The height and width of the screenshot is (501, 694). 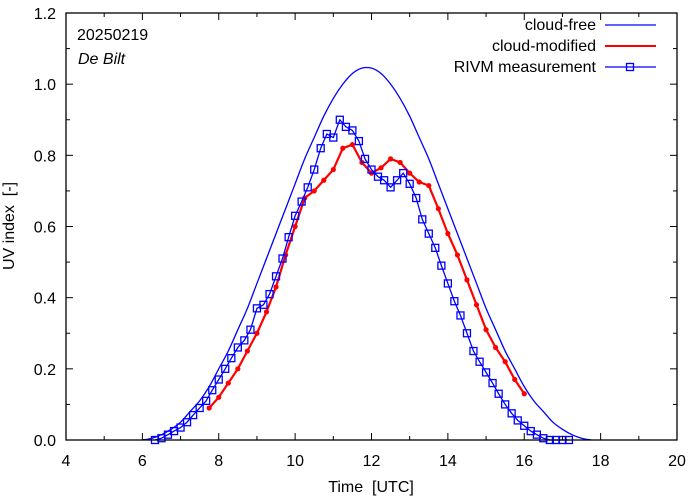 What do you see at coordinates (448, 461) in the screenshot?
I see `x-tick-label: 14` at bounding box center [448, 461].